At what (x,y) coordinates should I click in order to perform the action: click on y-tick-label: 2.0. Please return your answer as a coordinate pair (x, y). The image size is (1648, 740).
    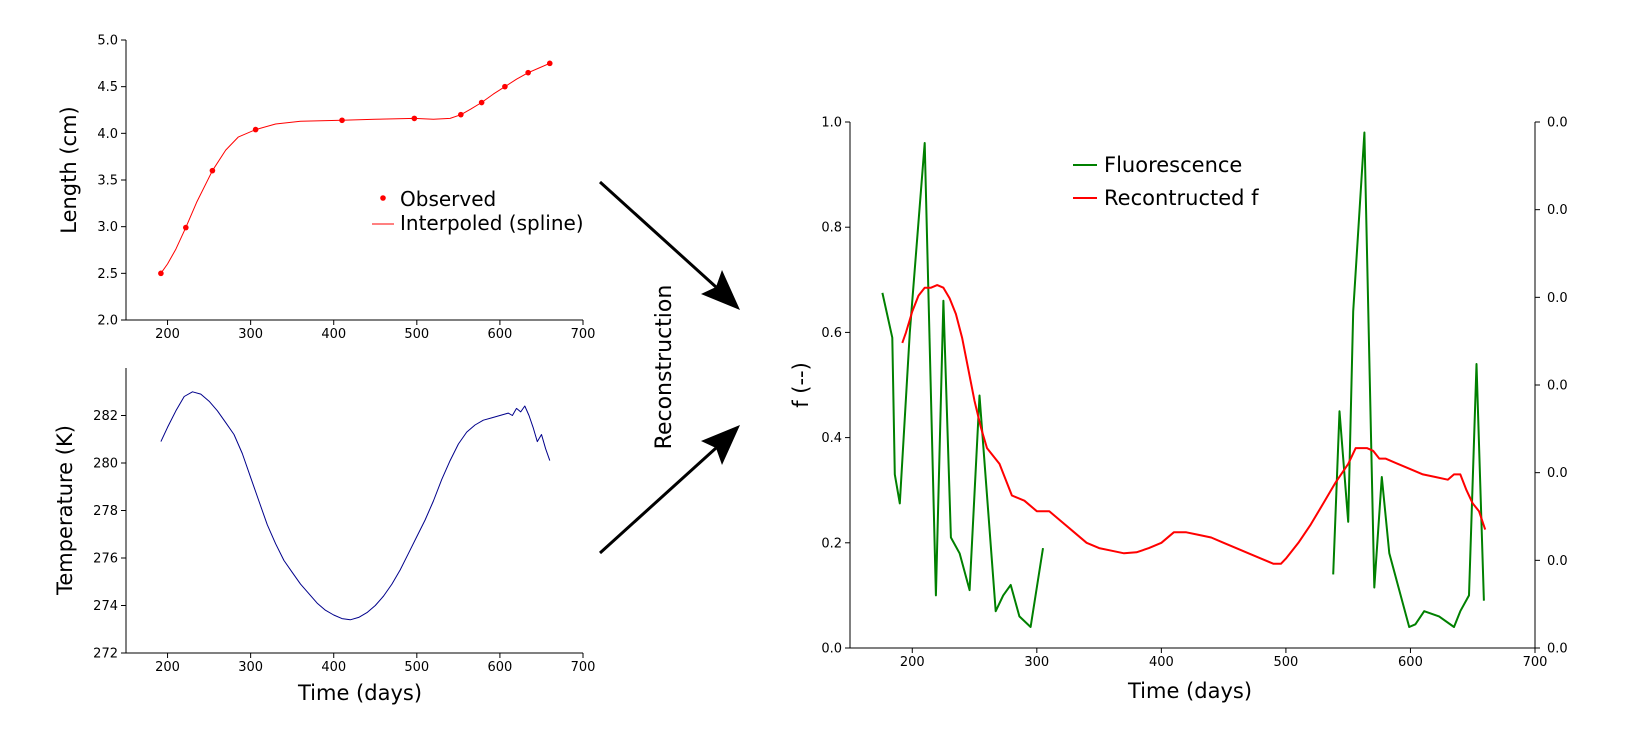
    Looking at the image, I should click on (107, 321).